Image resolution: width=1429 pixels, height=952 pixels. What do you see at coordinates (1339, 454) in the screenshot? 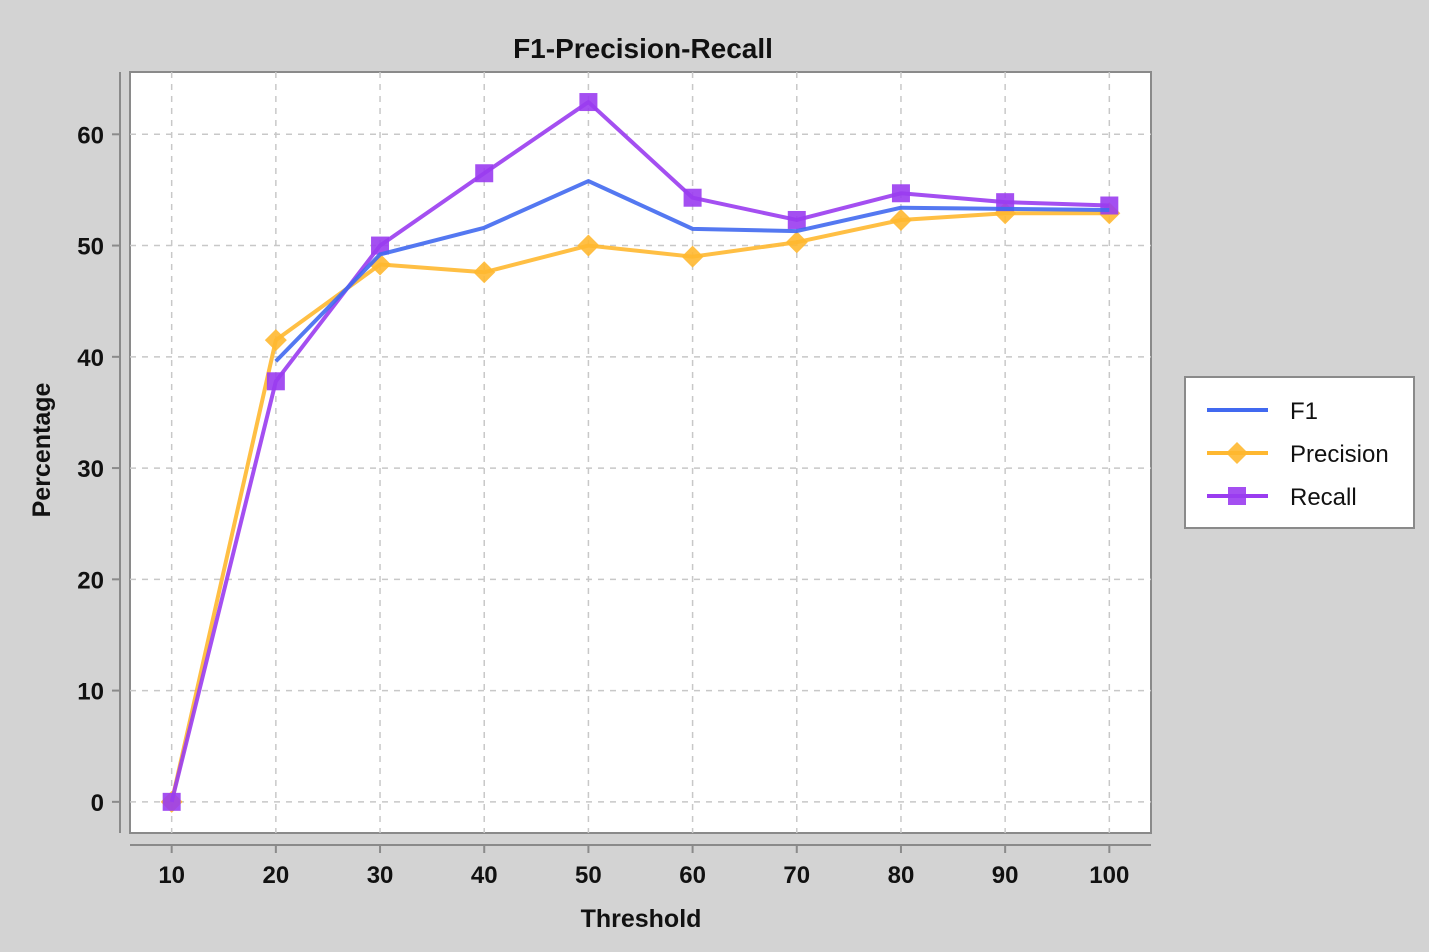
I see `legend-label-precision: Precision` at bounding box center [1339, 454].